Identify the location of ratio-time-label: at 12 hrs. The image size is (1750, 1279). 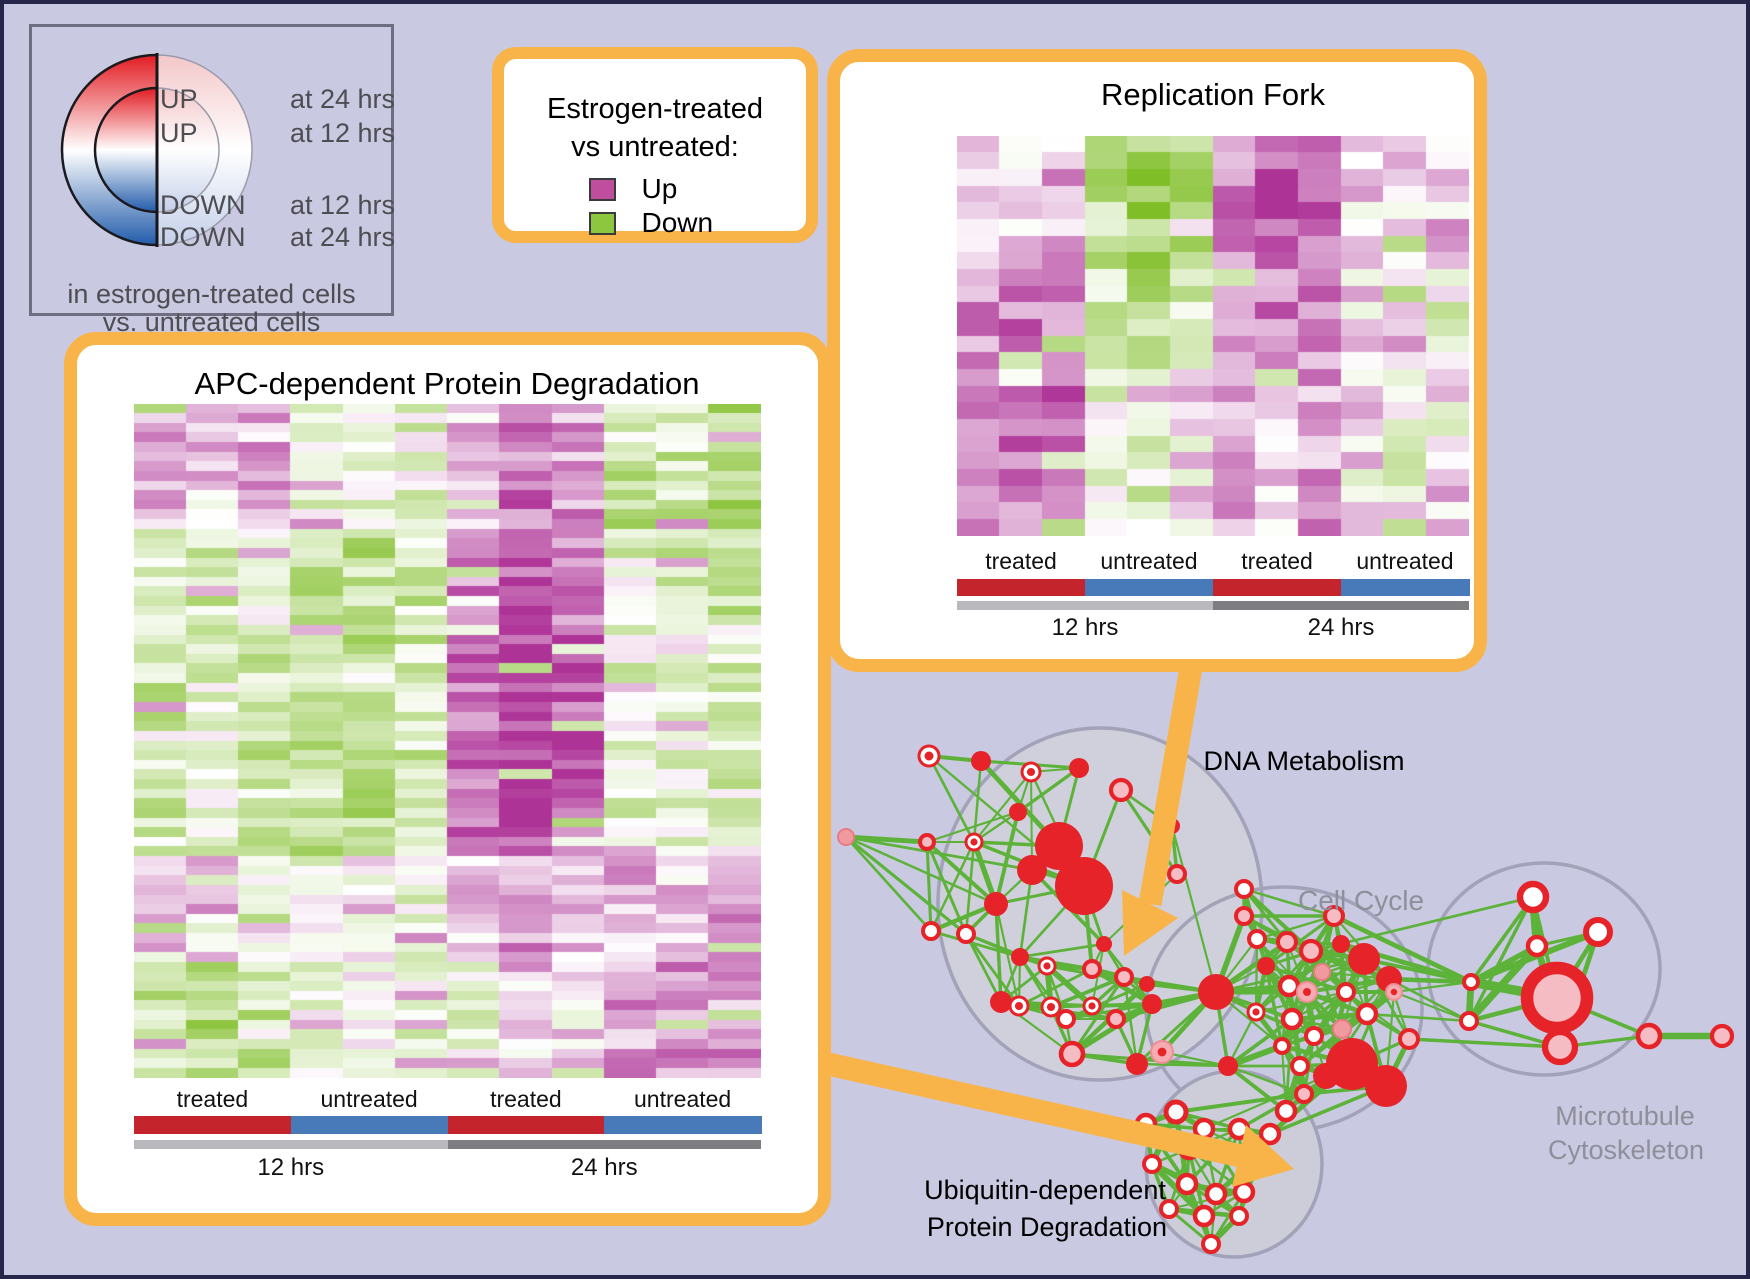
(342, 133).